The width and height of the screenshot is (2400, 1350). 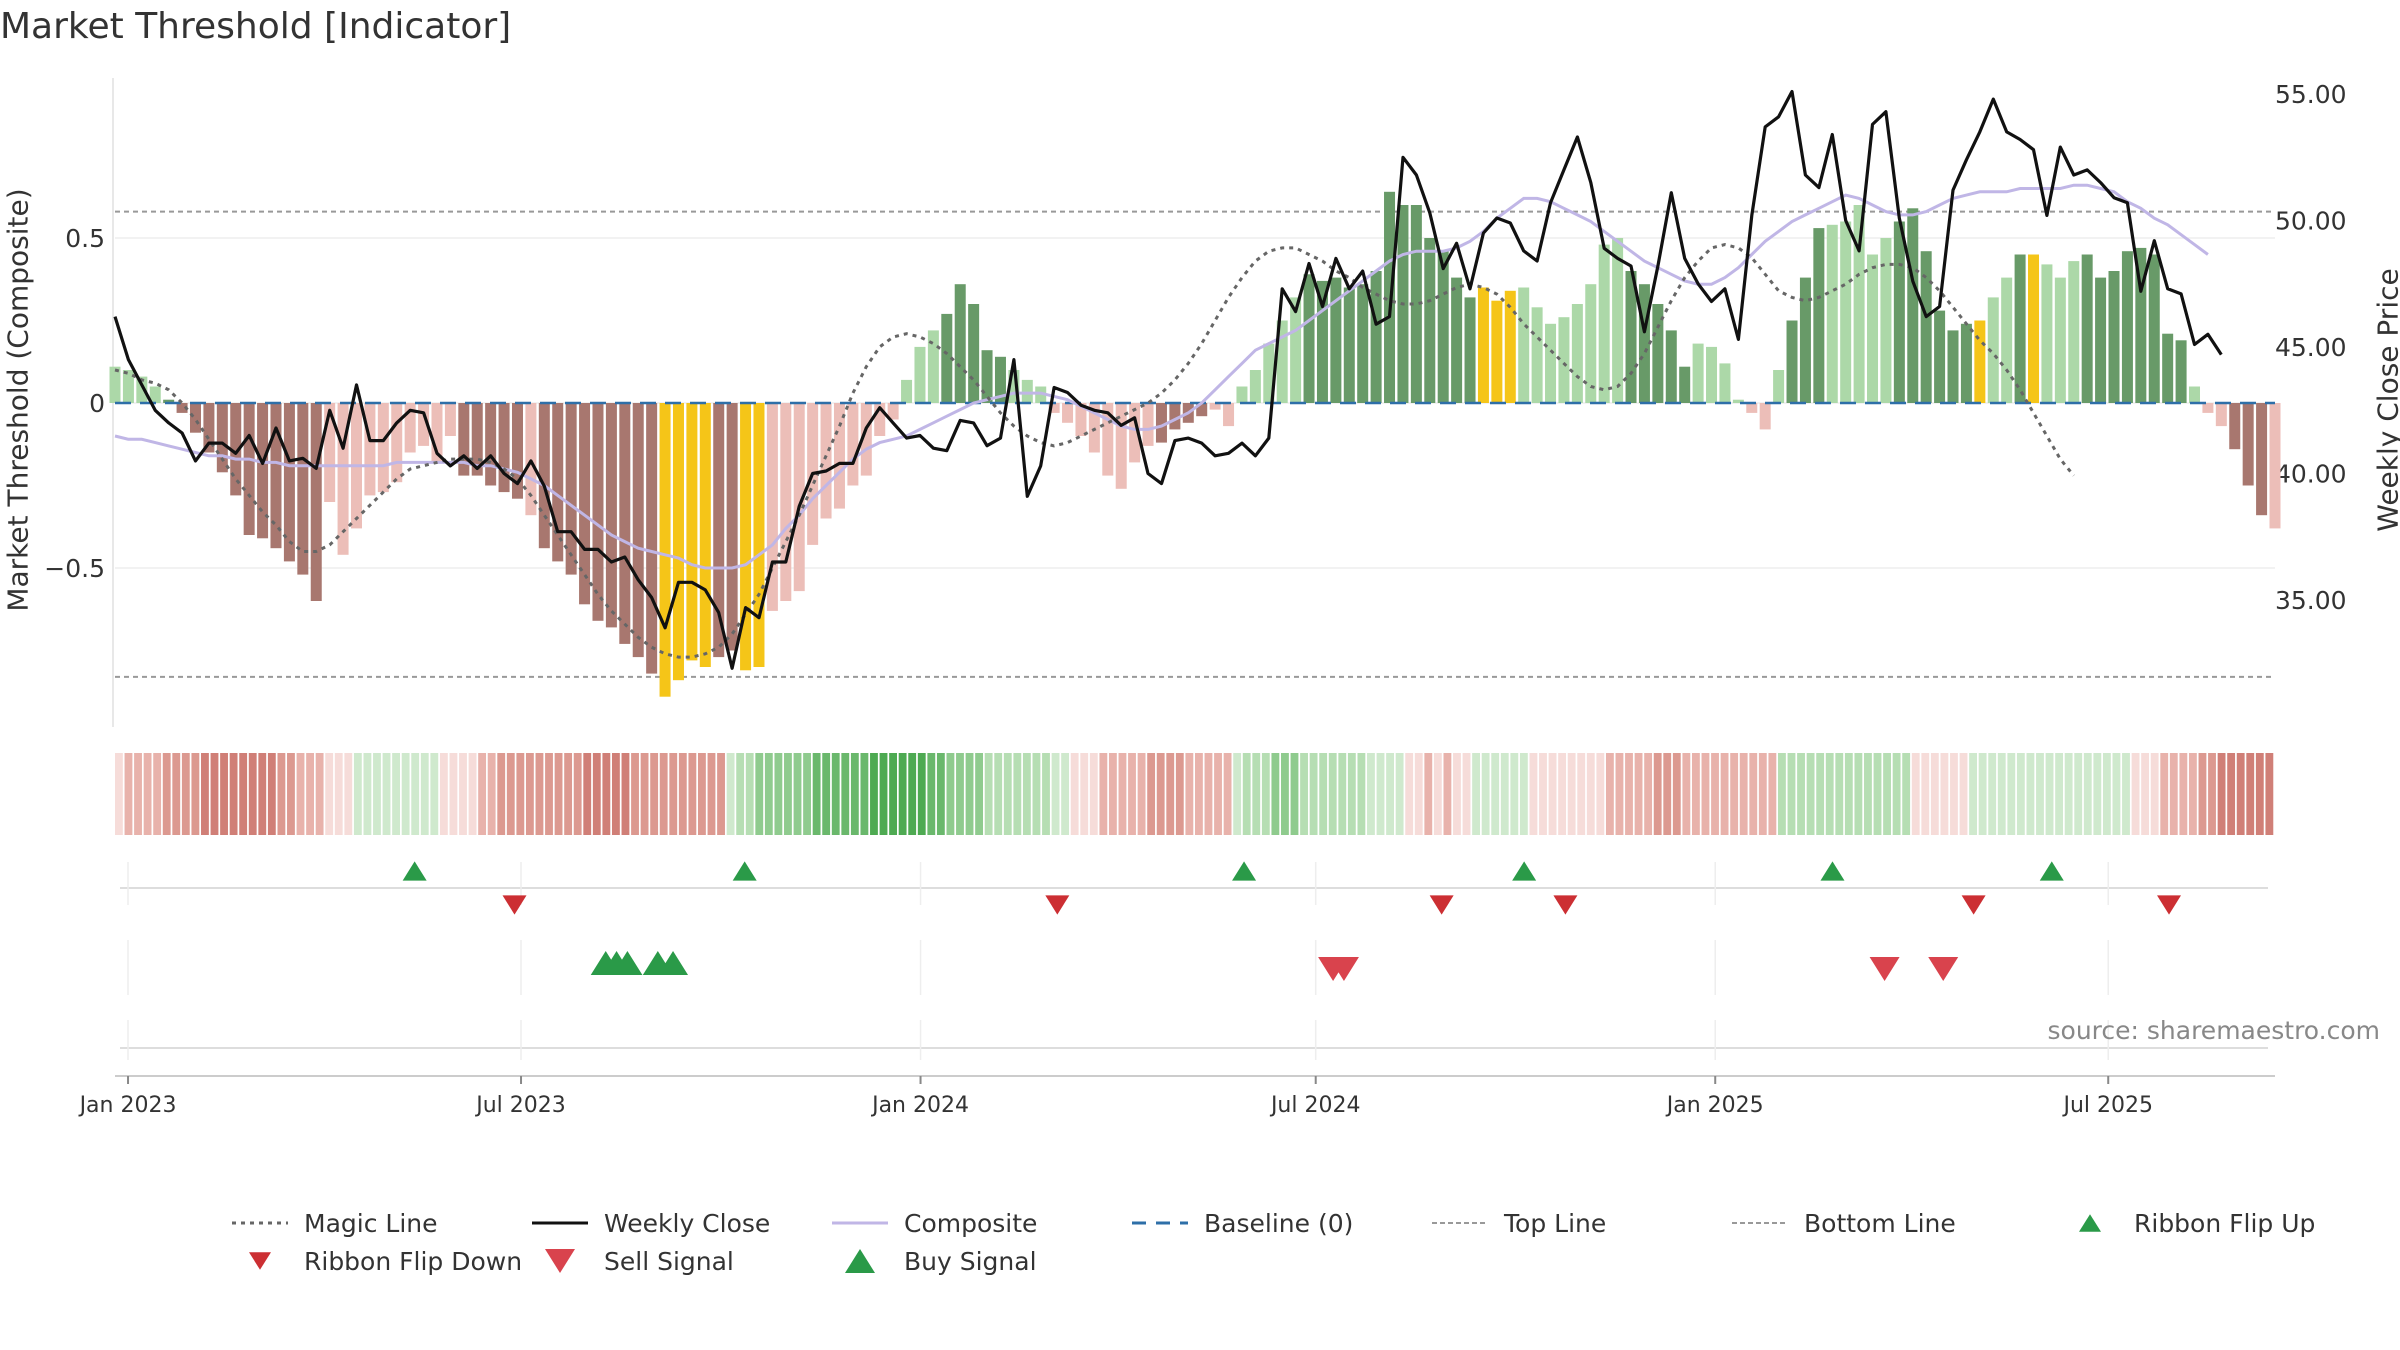 I want to click on legend-item: Magic Line, so click(x=334, y=1223).